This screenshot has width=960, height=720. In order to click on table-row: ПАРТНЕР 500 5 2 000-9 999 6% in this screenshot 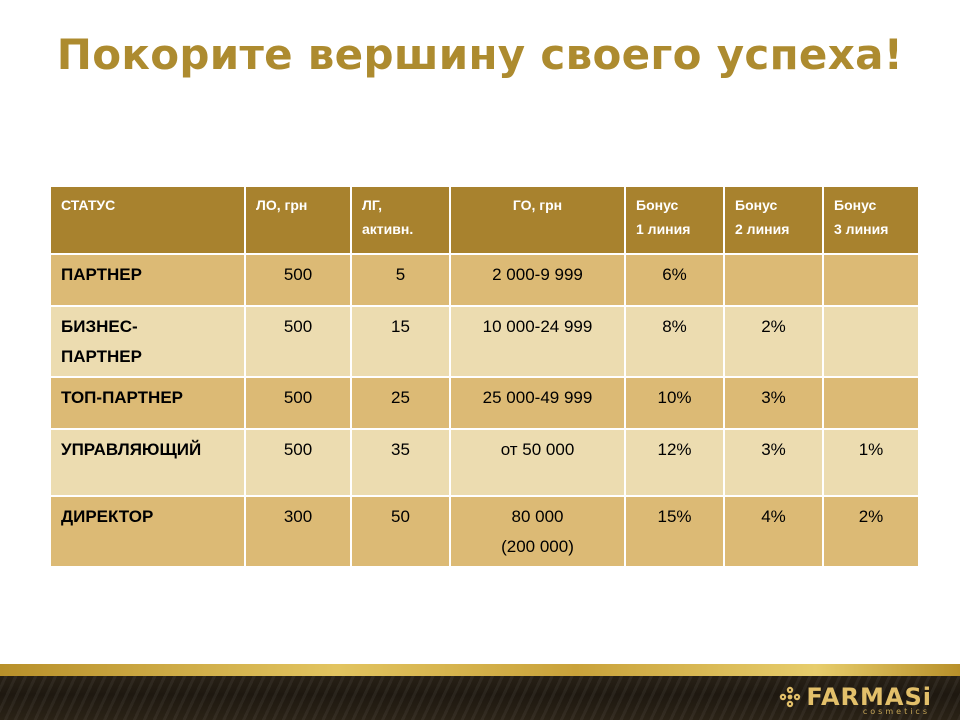, I will do `click(484, 280)`.